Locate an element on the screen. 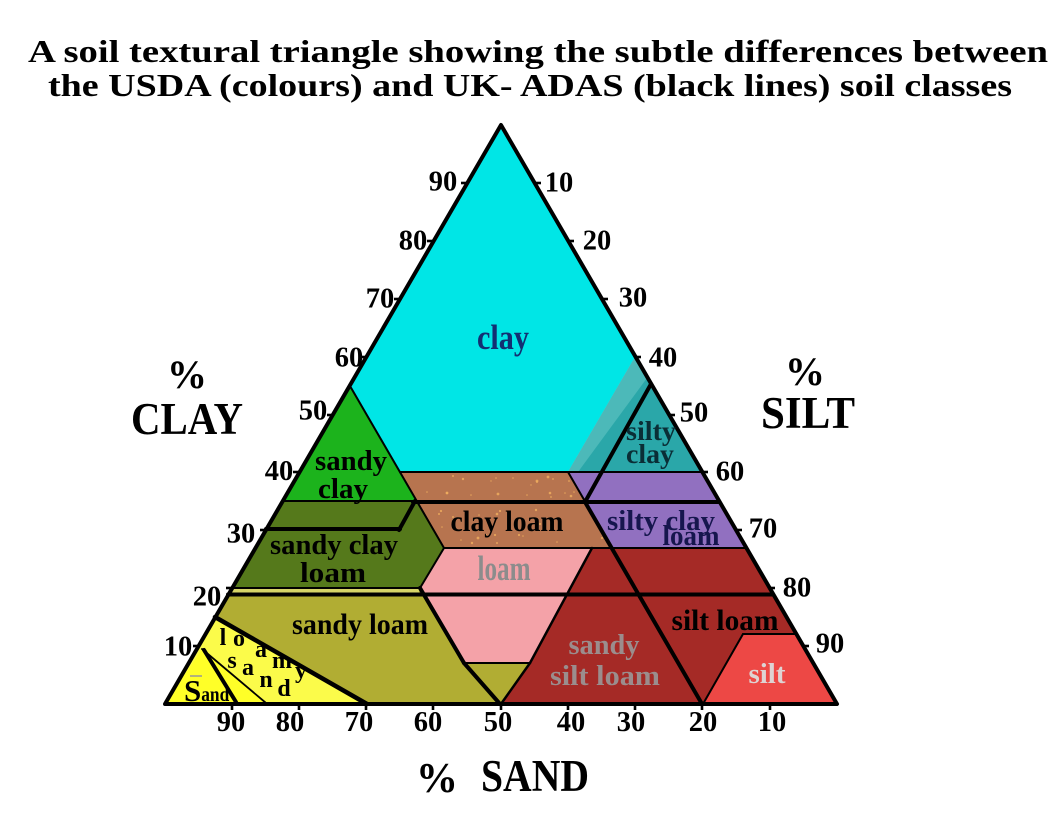 The width and height of the screenshot is (1056, 839). svg-text: o is located at coordinates (239, 639).